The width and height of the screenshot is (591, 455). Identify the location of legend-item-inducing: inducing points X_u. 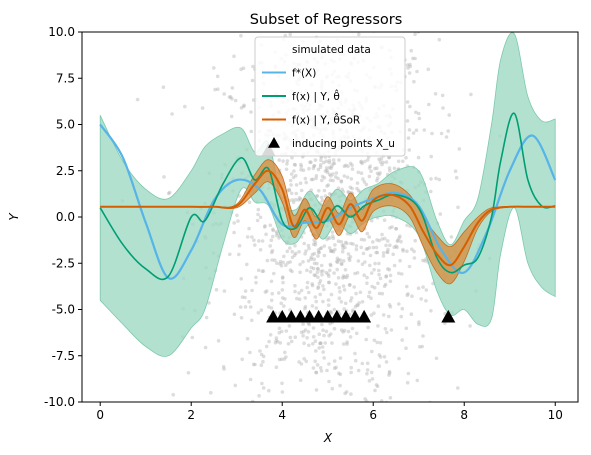
(331, 143).